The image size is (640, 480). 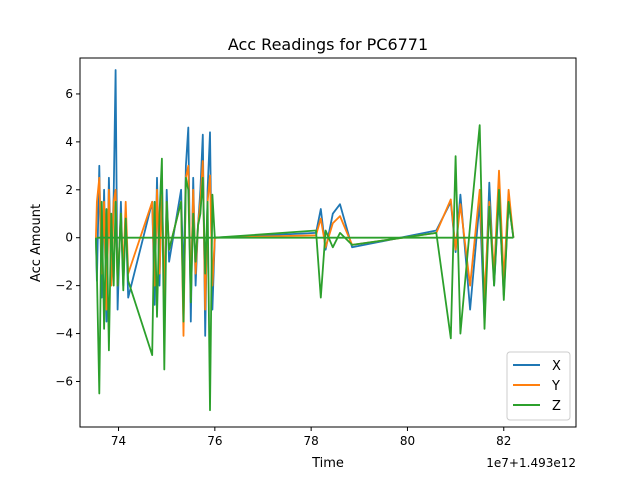 I want to click on legend-label-z: Z, so click(x=556, y=406).